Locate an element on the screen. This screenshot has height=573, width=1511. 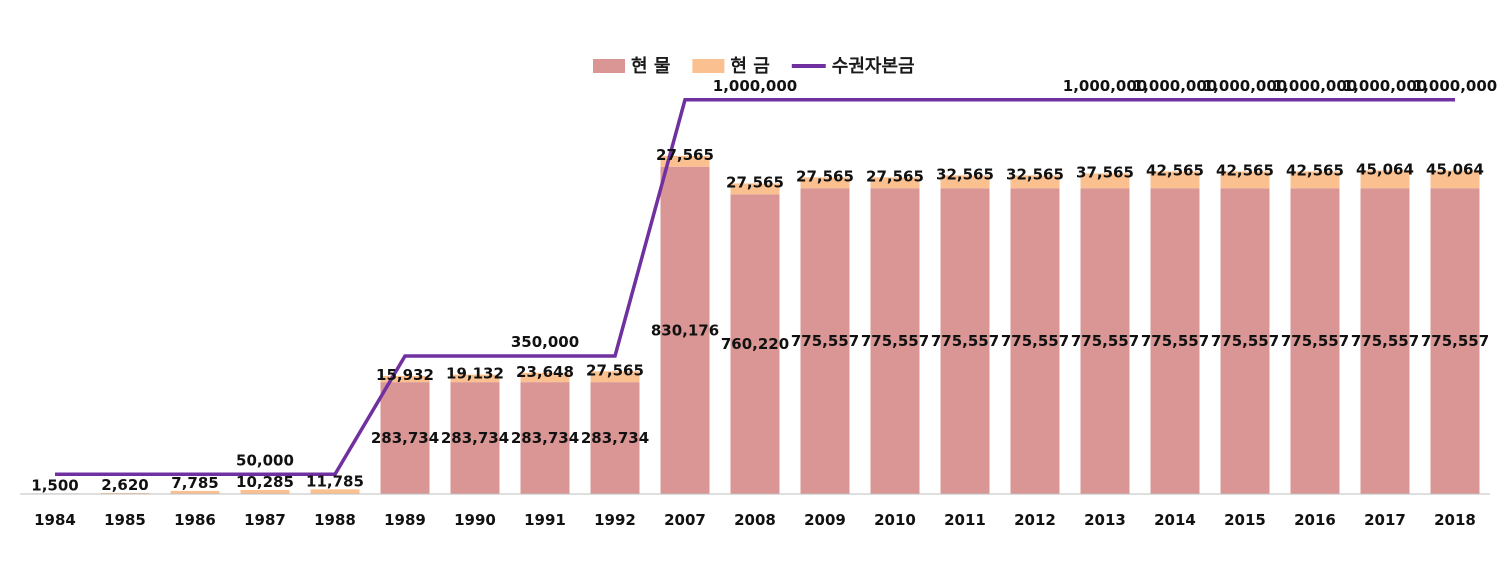
label-cash-1992: 27,565 is located at coordinates (615, 370).